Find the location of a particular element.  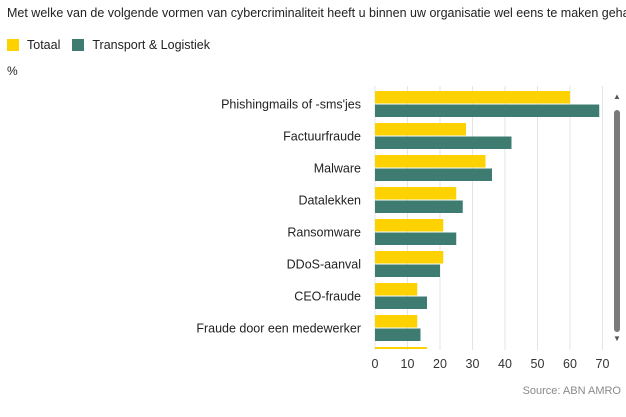

x-tick-label: 0 is located at coordinates (375, 364).